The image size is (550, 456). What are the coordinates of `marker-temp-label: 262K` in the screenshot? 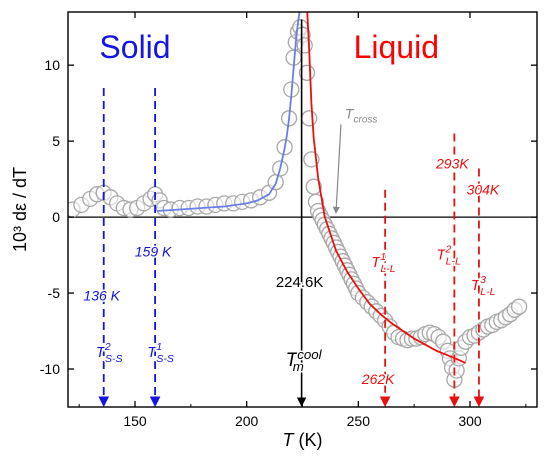 It's located at (378, 379).